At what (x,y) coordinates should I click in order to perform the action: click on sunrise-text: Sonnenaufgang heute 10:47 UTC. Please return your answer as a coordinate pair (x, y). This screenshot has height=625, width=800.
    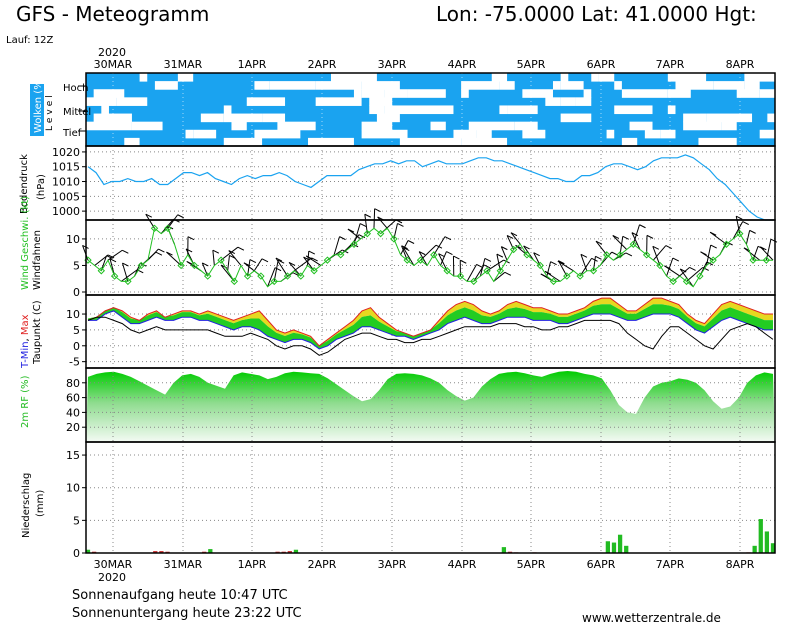
    Looking at the image, I should click on (180, 595).